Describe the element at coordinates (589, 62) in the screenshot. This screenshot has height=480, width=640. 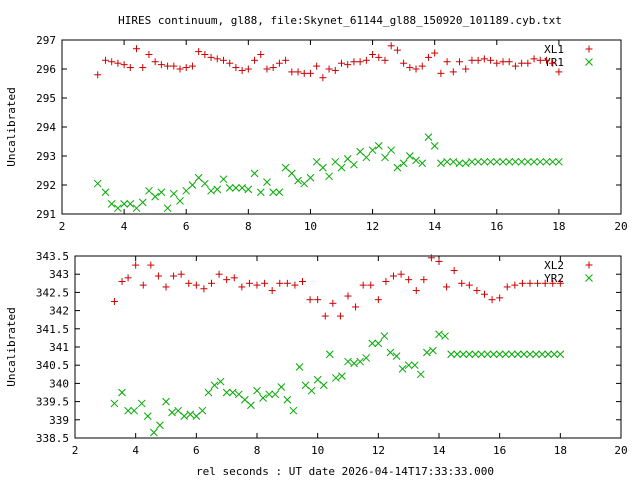
I see `legend-marker` at that location.